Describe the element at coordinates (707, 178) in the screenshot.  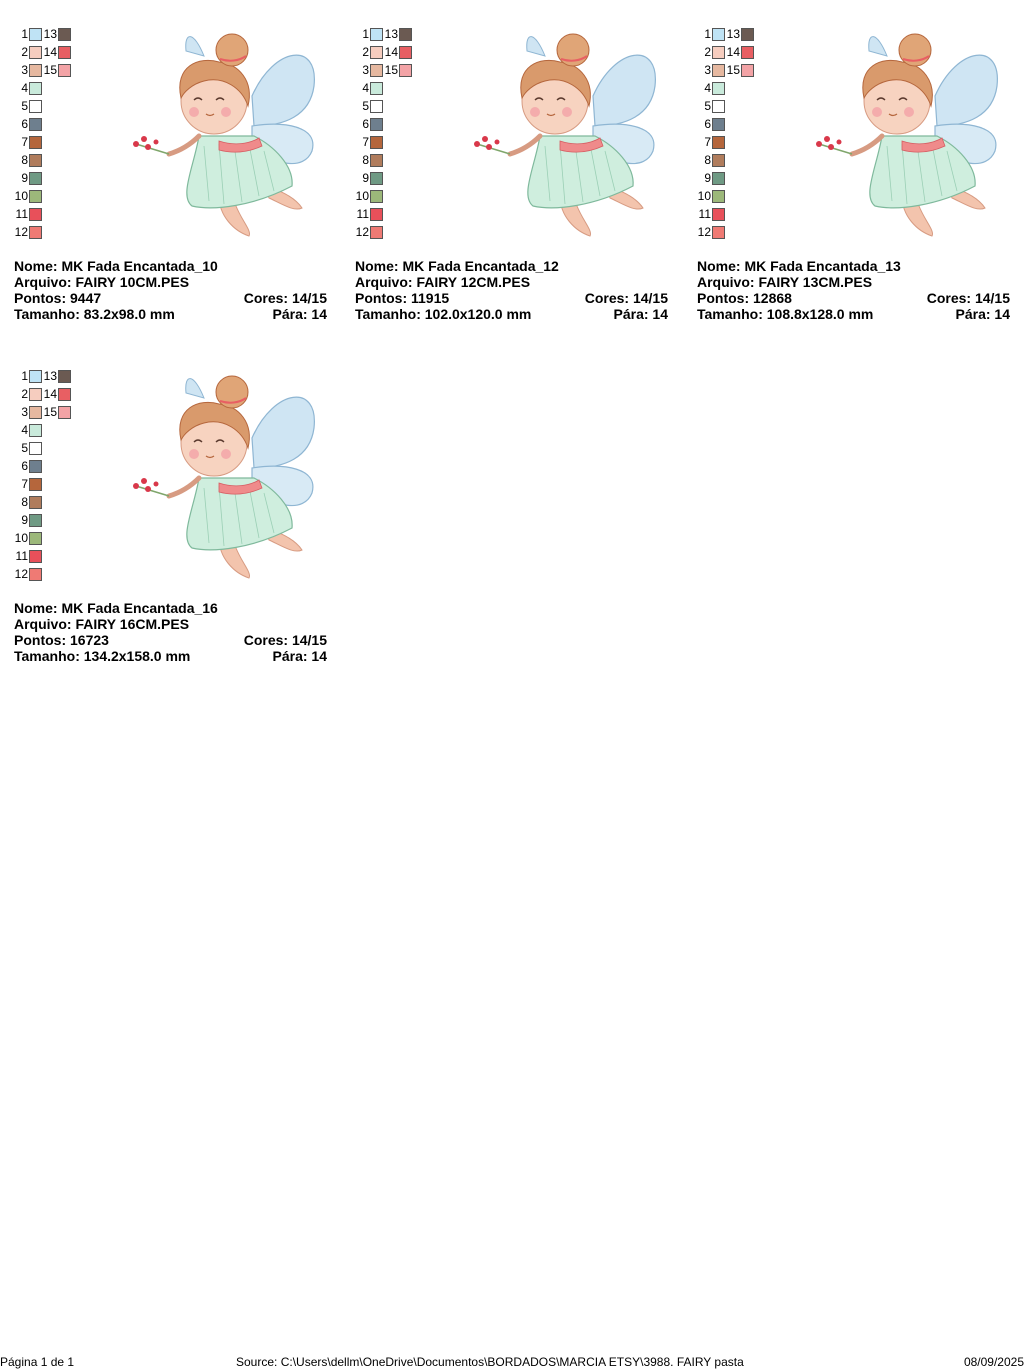
I see `color-number: 9` at that location.